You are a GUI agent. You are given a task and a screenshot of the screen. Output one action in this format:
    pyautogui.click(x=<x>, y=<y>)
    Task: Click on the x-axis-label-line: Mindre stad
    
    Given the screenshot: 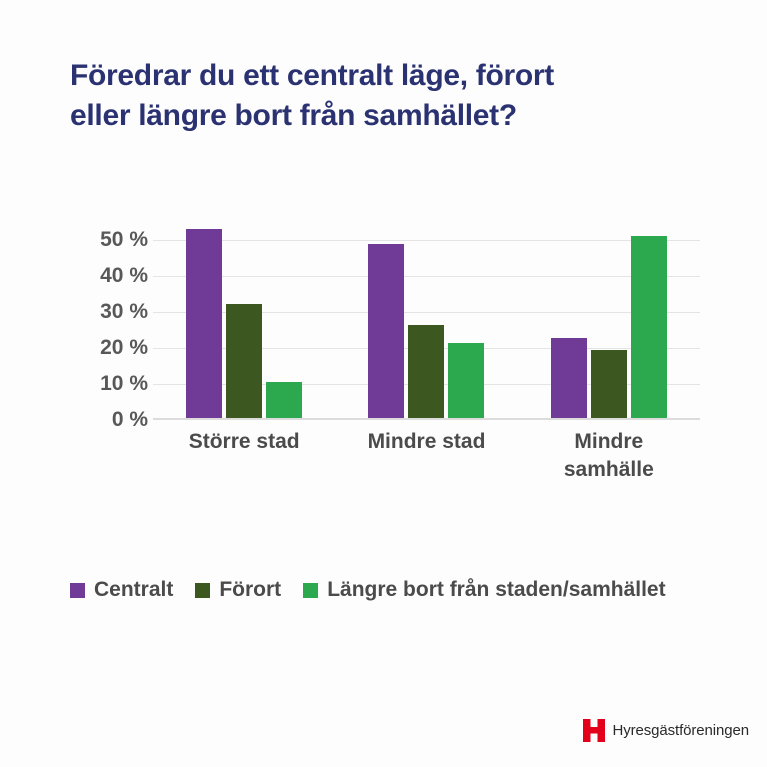 What is the action you would take?
    pyautogui.click(x=426, y=441)
    